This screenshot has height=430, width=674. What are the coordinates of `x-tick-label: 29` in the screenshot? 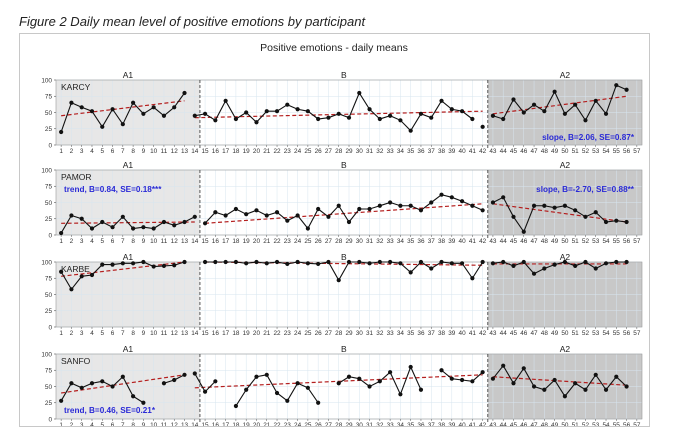 It's located at (349, 151).